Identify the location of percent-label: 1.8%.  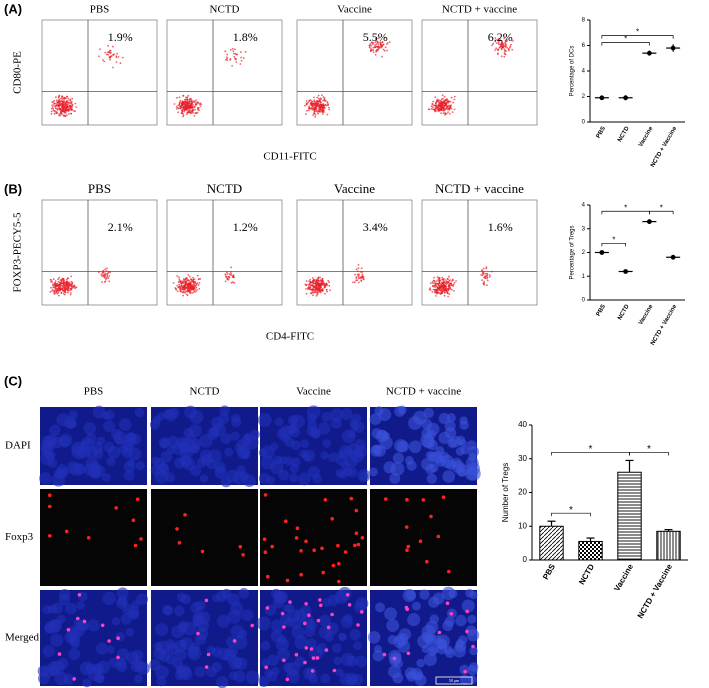
(245, 37).